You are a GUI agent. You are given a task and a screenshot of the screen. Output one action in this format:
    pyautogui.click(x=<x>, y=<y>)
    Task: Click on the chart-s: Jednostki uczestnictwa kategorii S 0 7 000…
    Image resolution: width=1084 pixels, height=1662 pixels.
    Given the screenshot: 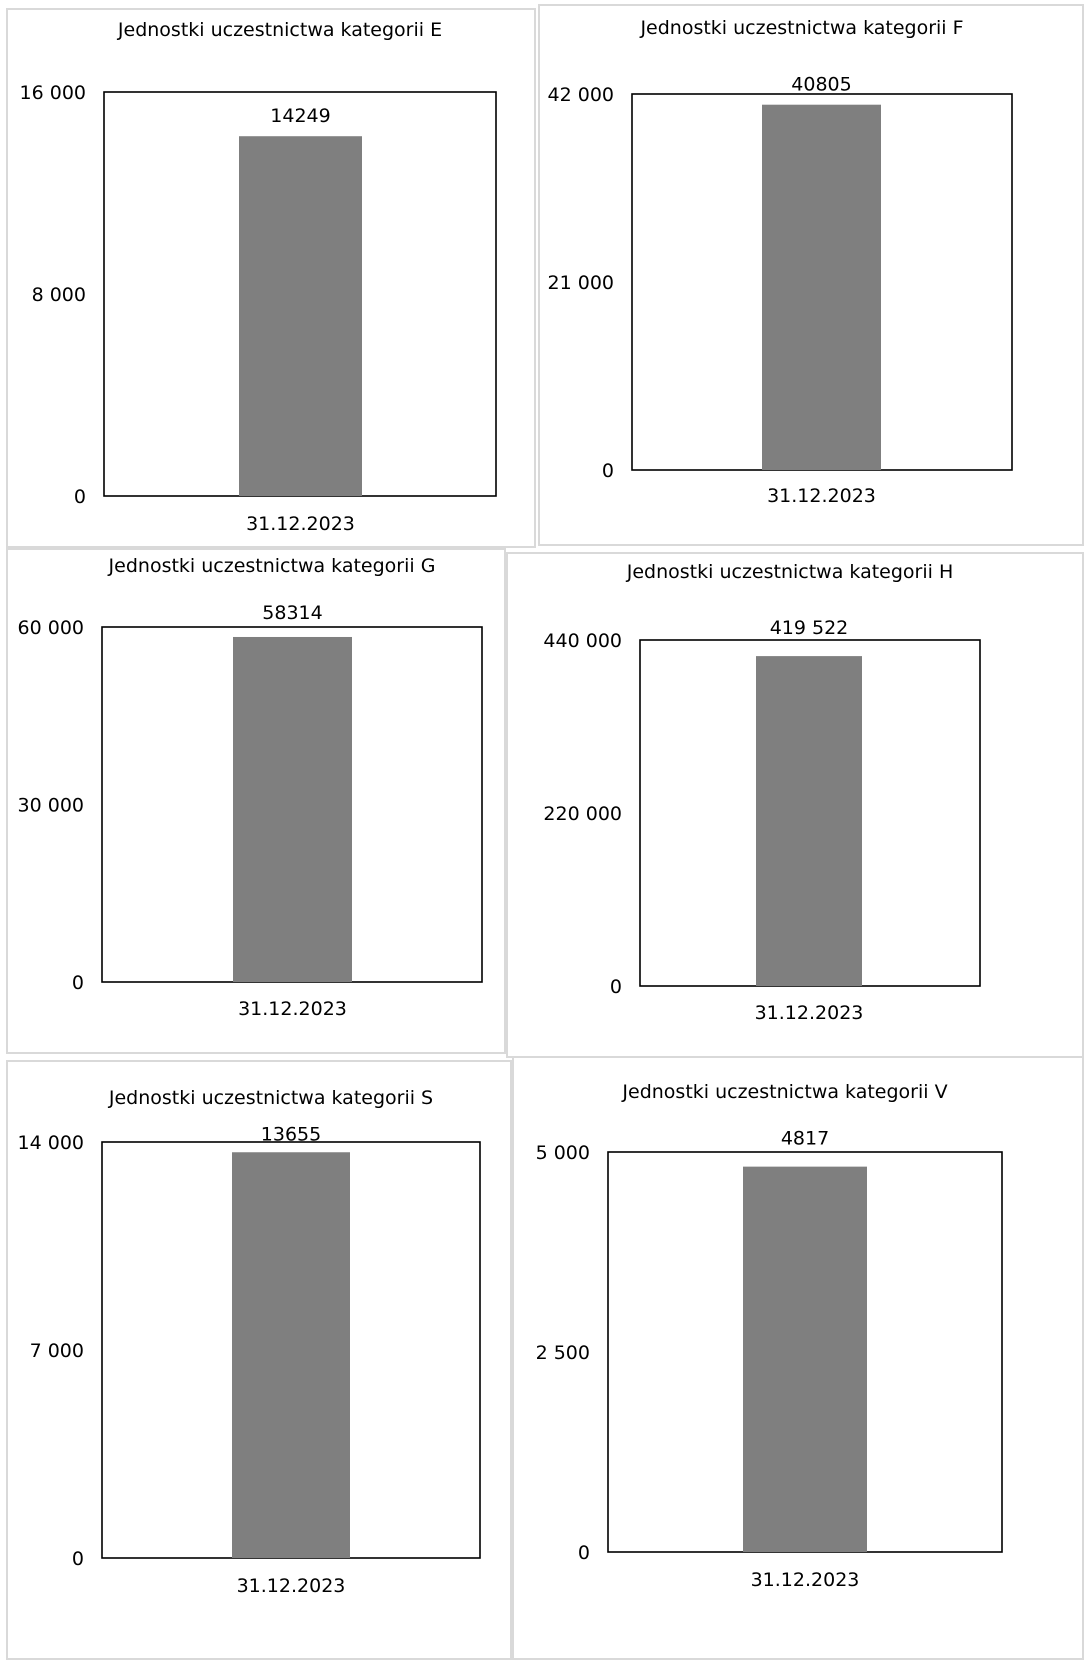 What is the action you would take?
    pyautogui.click(x=249, y=1342)
    